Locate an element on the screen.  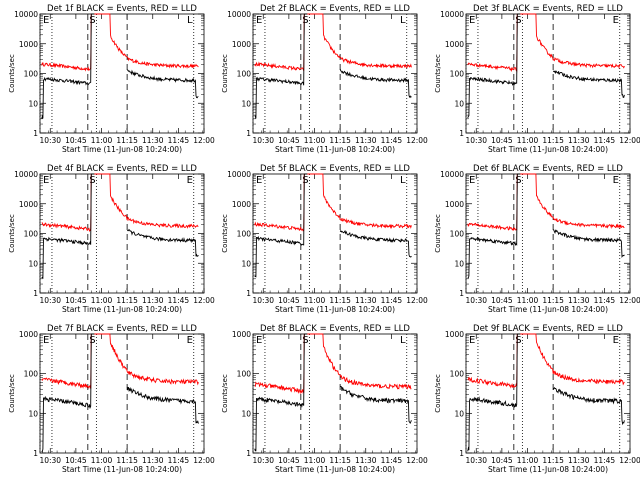
chart-title: Det 3f BLACK = Events, RED = LLD is located at coordinates (548, 9).